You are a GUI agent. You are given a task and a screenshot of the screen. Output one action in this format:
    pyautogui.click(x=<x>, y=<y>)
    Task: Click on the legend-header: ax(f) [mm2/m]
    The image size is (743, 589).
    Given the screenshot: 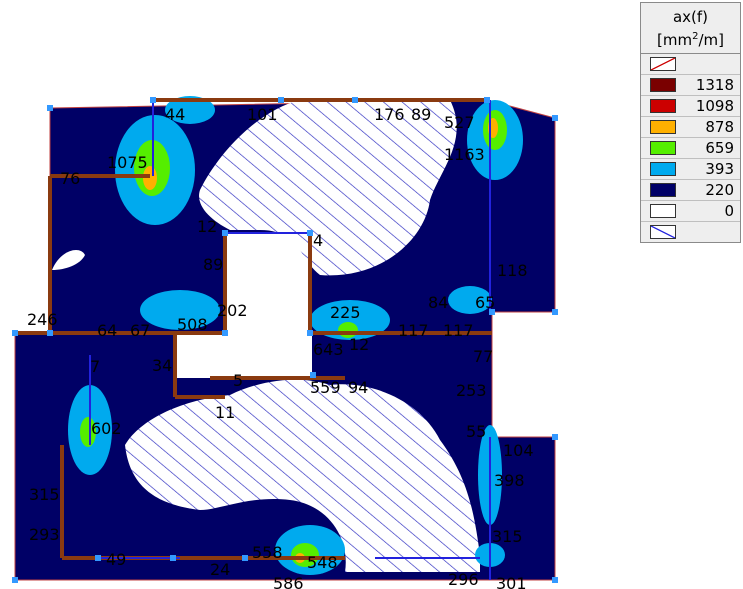 What is the action you would take?
    pyautogui.click(x=690, y=28)
    